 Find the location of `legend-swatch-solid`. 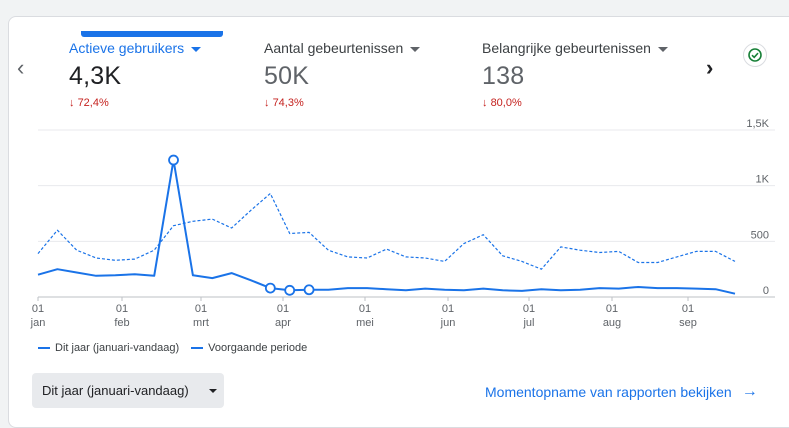

legend-swatch-solid is located at coordinates (44, 348).